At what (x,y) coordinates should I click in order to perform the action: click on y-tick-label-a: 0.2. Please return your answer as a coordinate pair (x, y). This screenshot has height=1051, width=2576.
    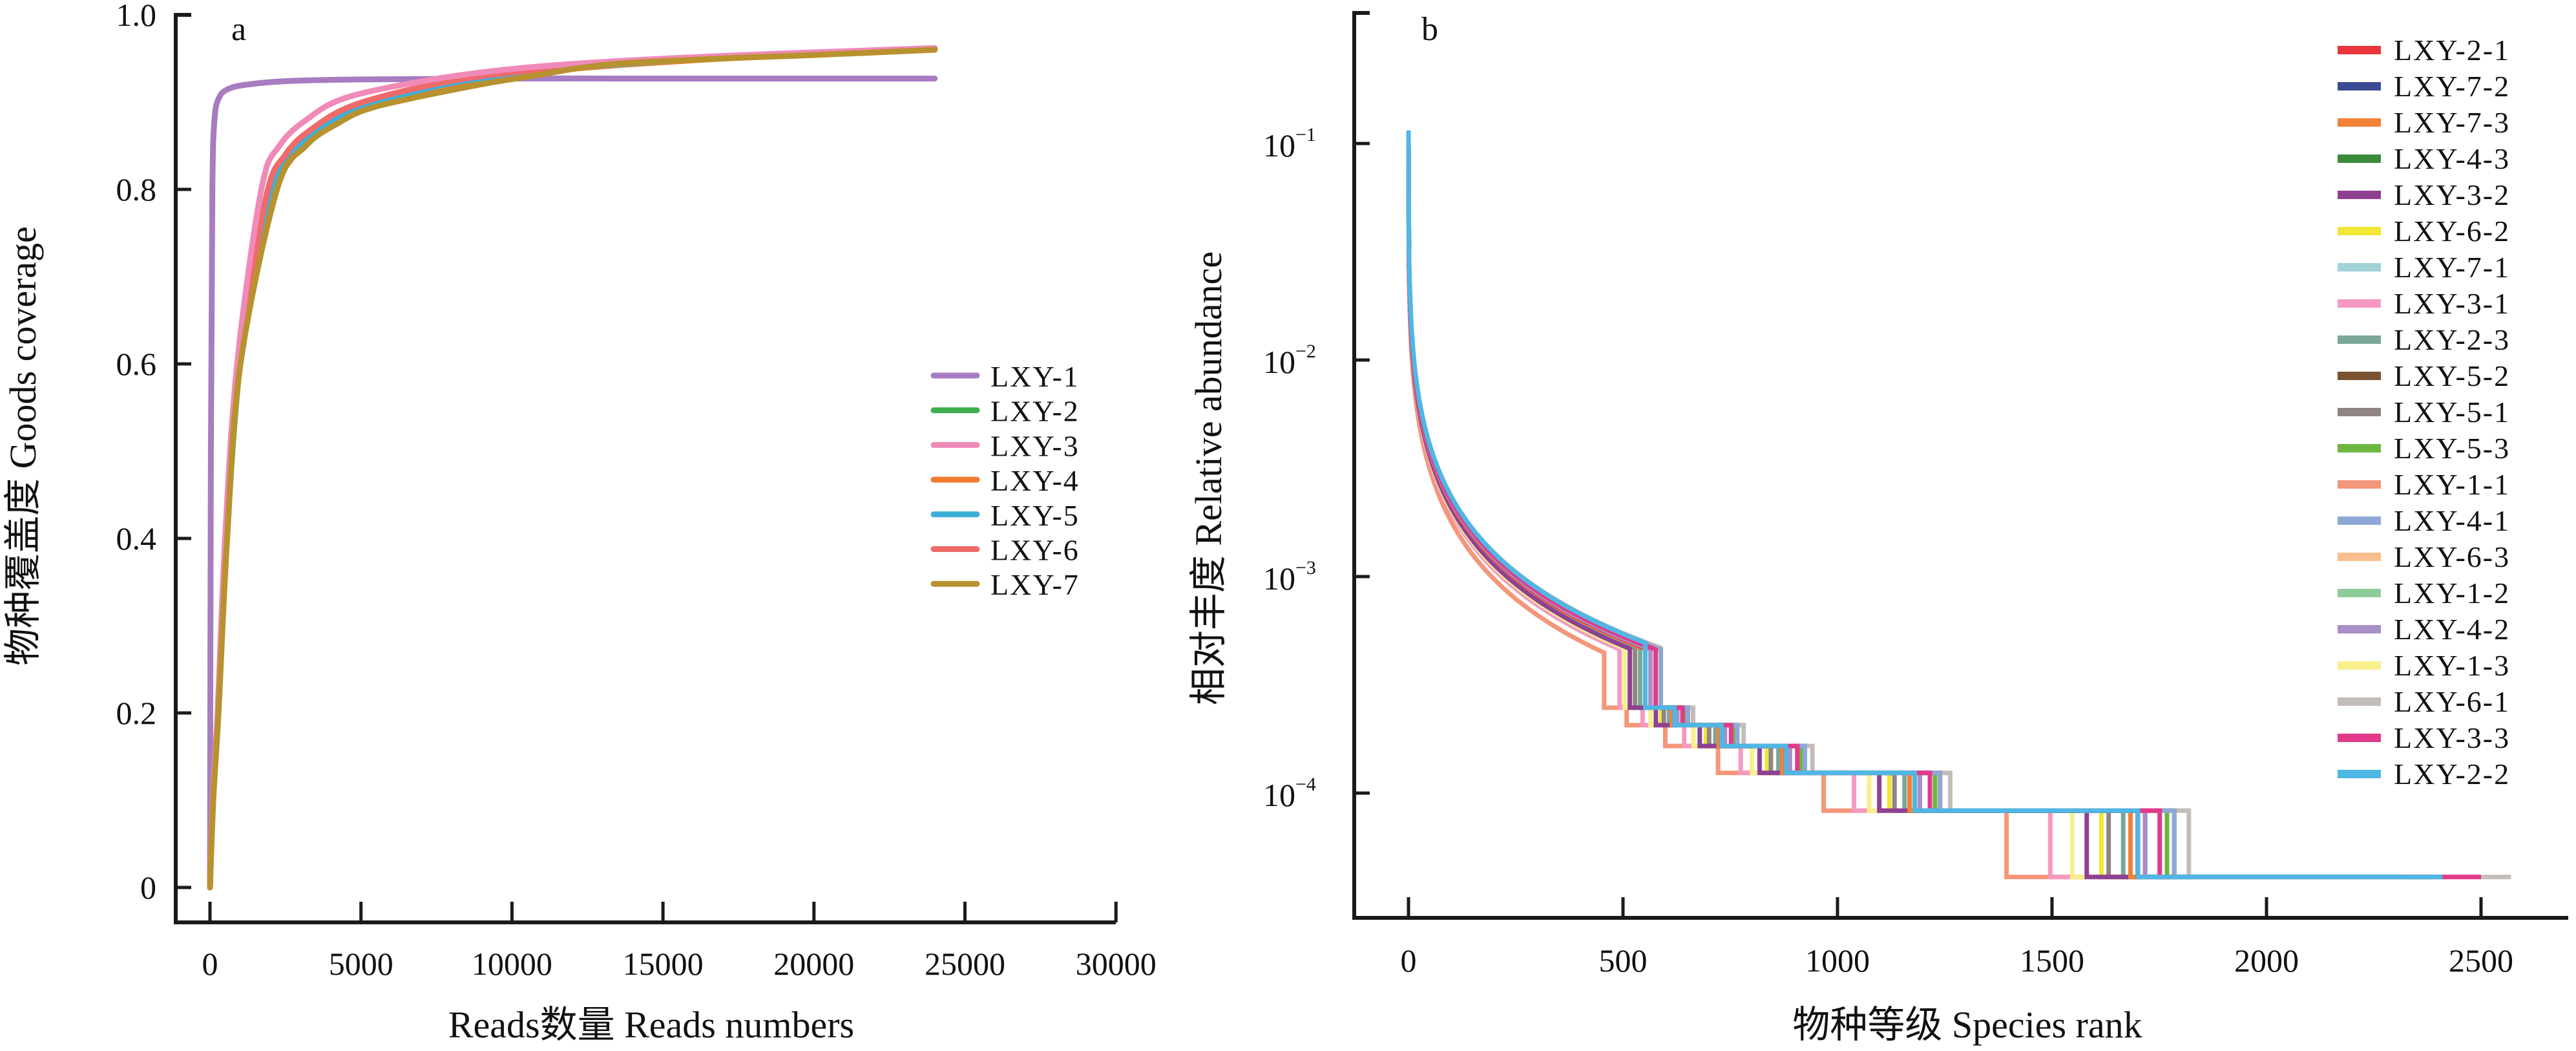
    Looking at the image, I should click on (136, 713).